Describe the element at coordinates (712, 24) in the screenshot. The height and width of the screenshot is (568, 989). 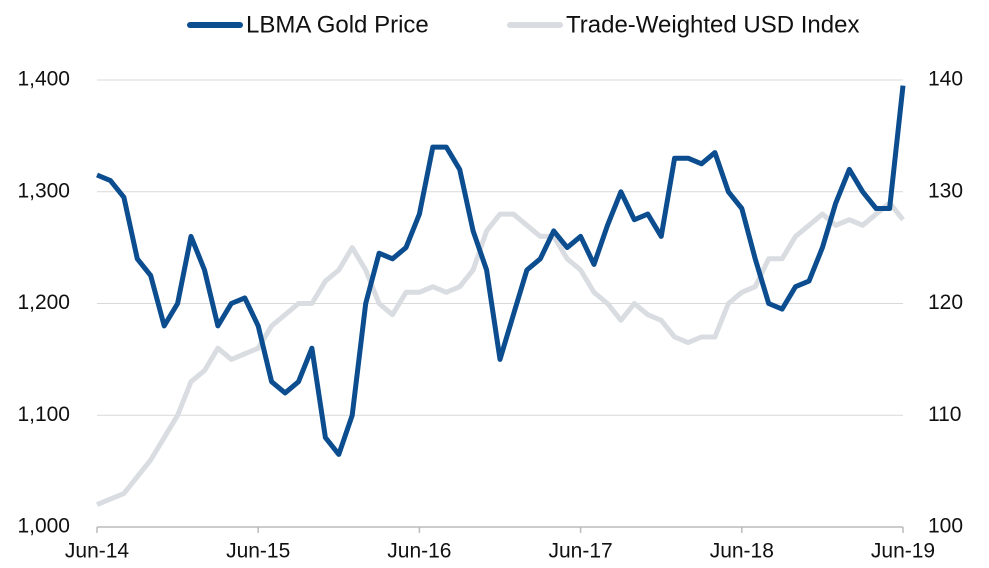
I see `legend-label: Trade-Weighted USD Index` at that location.